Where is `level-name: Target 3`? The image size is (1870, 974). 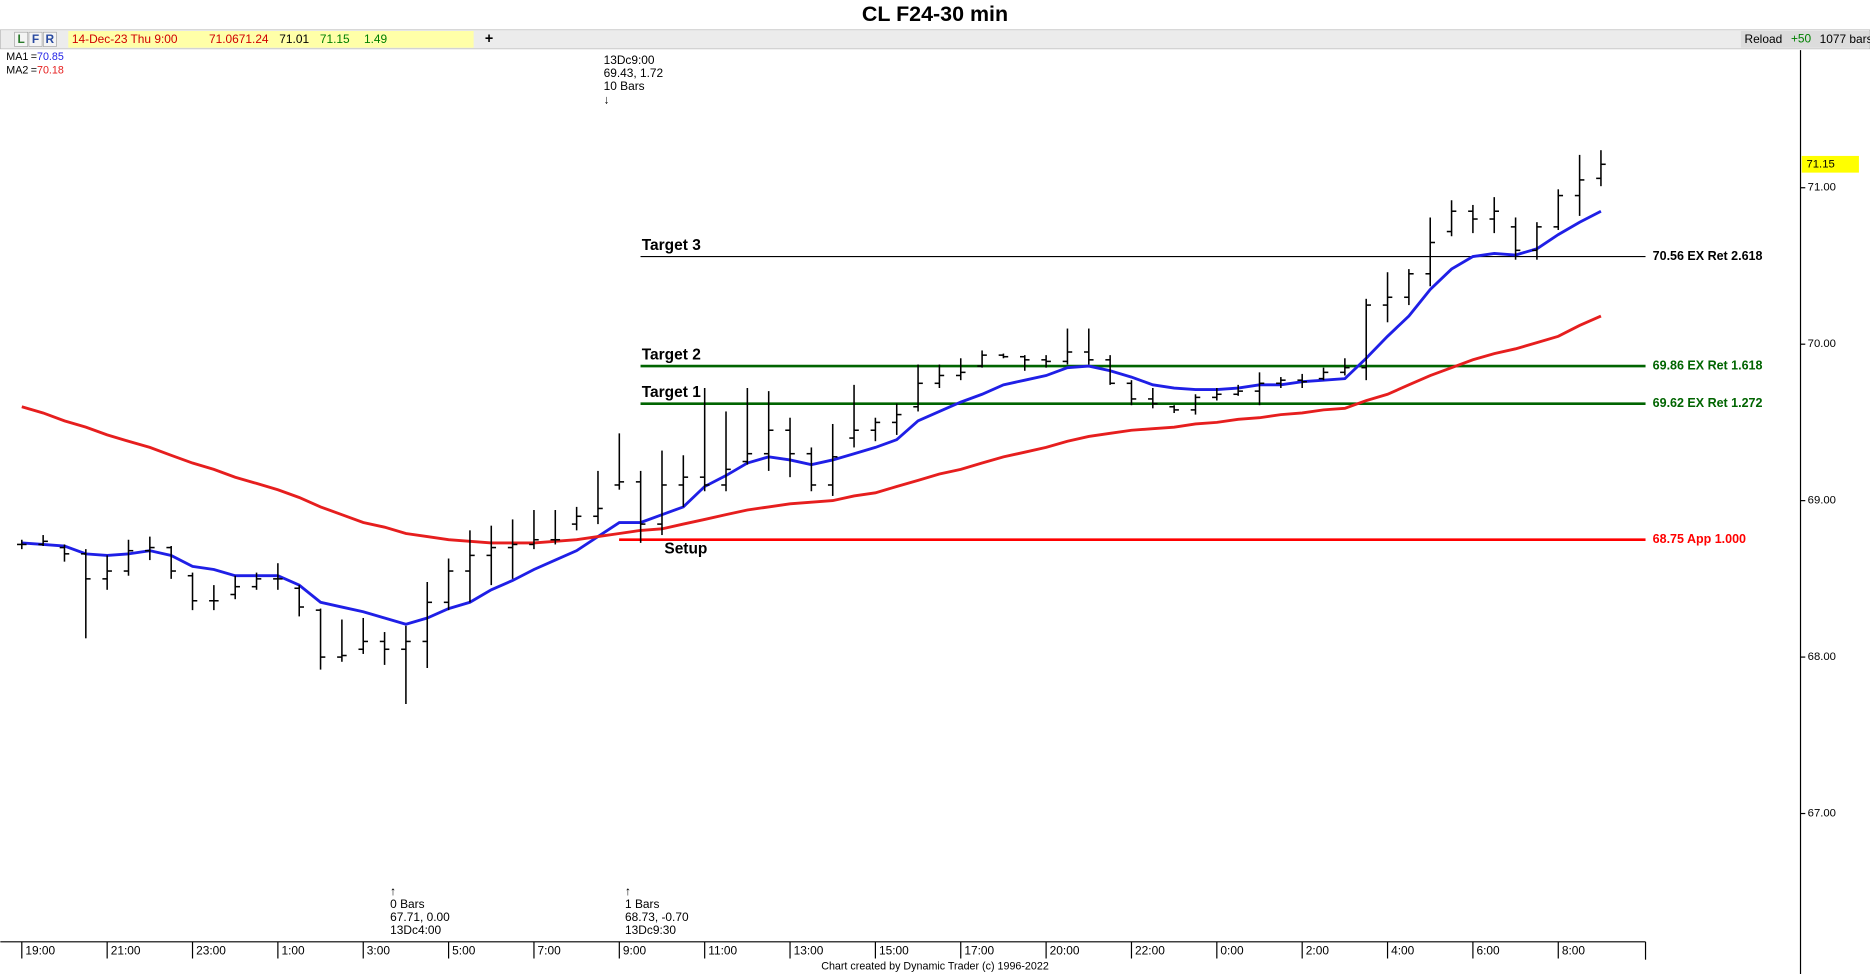 level-name: Target 3 is located at coordinates (671, 245).